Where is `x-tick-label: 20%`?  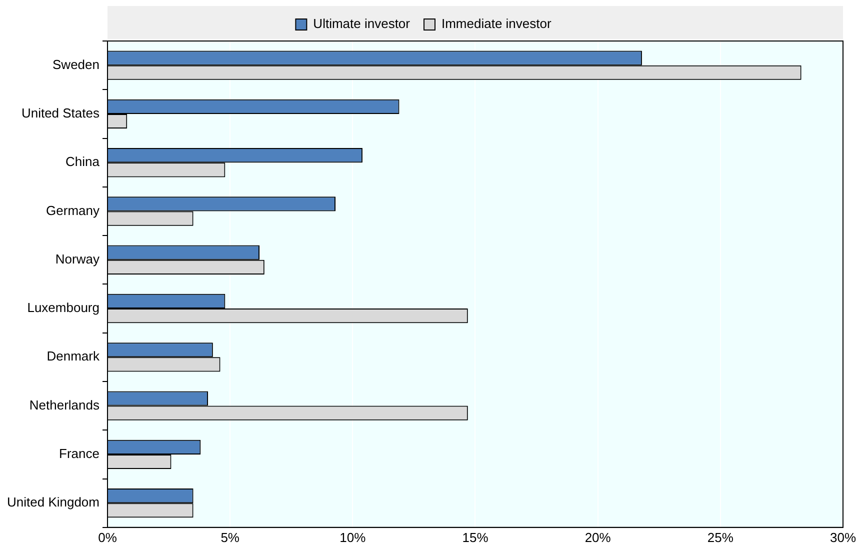 x-tick-label: 20% is located at coordinates (598, 537).